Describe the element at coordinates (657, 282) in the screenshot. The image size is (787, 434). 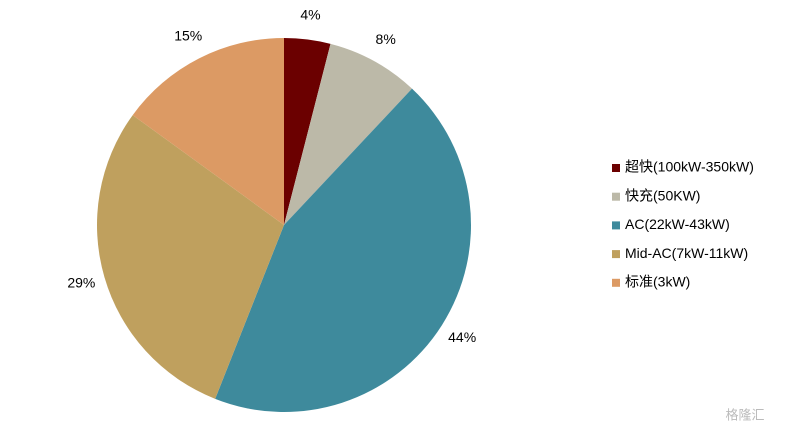
I see `legend-label: 标准(3kW)` at that location.